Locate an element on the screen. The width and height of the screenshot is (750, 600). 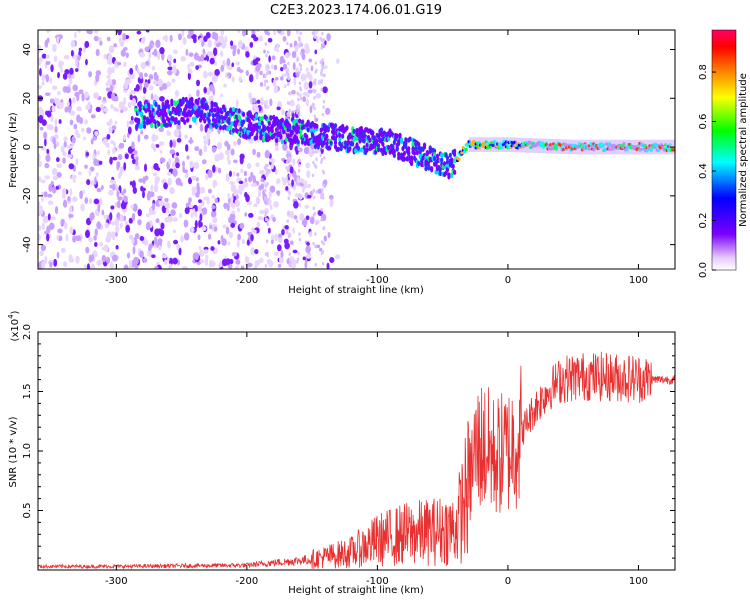
y-tick-label: -40 is located at coordinates (27, 244).